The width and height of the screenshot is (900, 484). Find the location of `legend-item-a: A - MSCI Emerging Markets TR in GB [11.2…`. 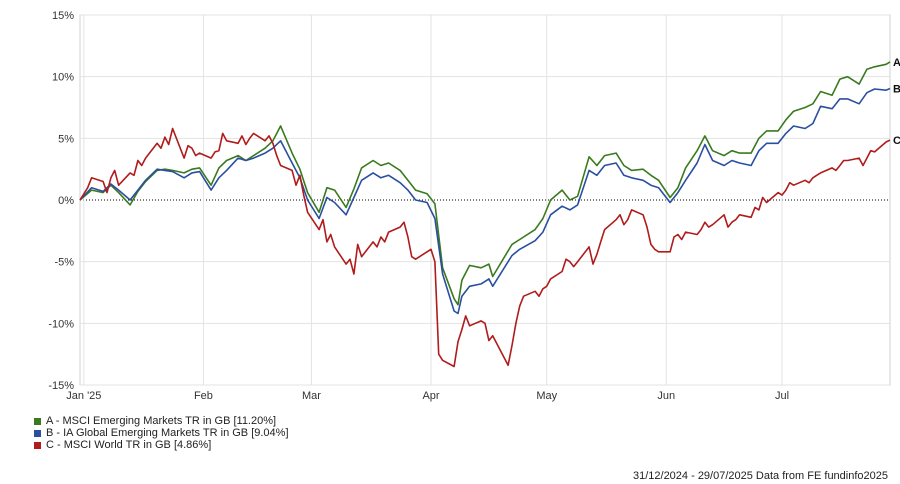

legend-item-a: A - MSCI Emerging Markets TR in GB [11.2… is located at coordinates (161, 421).